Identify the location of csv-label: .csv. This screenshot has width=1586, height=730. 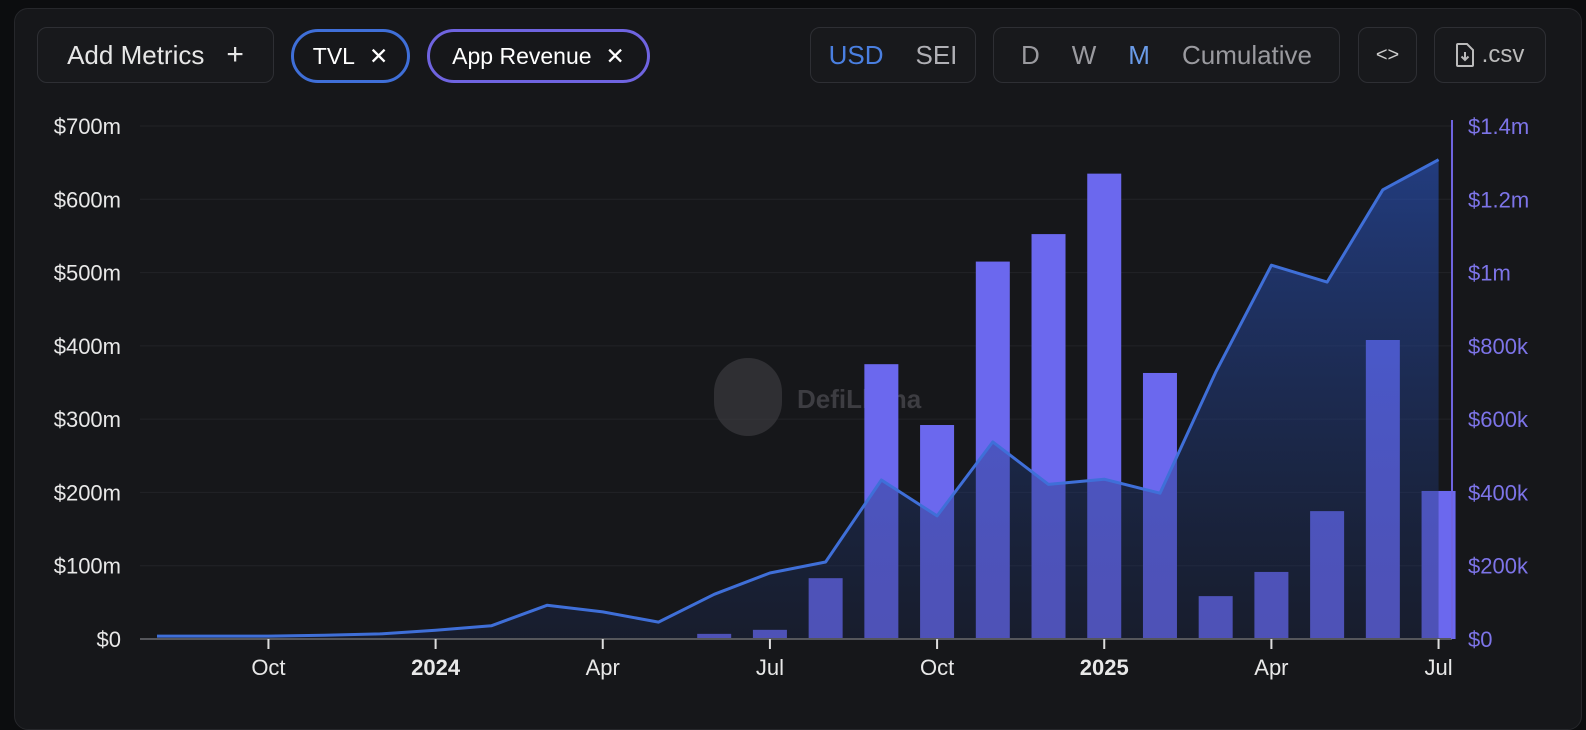
(1503, 54).